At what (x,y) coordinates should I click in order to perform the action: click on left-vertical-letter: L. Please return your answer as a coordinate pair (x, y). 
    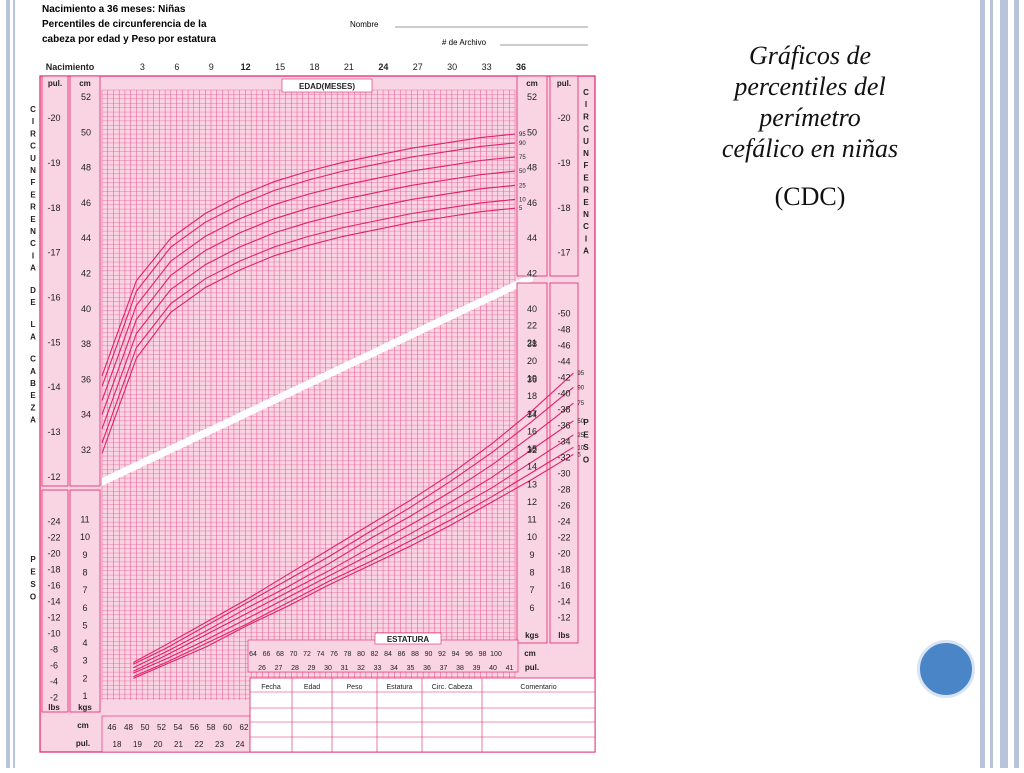
    Looking at the image, I should click on (33, 324).